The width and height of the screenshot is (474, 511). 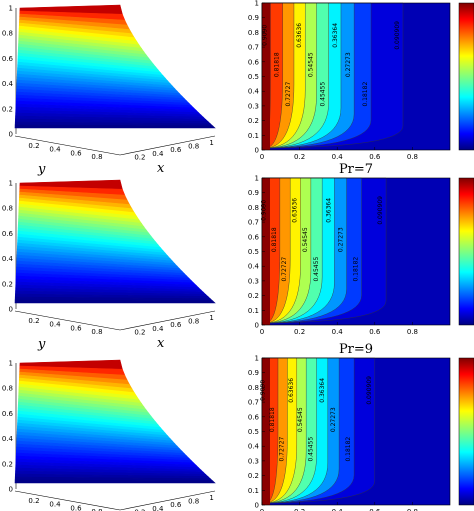 What do you see at coordinates (316, 269) in the screenshot?
I see `row2-contour-label: 0.45455` at bounding box center [316, 269].